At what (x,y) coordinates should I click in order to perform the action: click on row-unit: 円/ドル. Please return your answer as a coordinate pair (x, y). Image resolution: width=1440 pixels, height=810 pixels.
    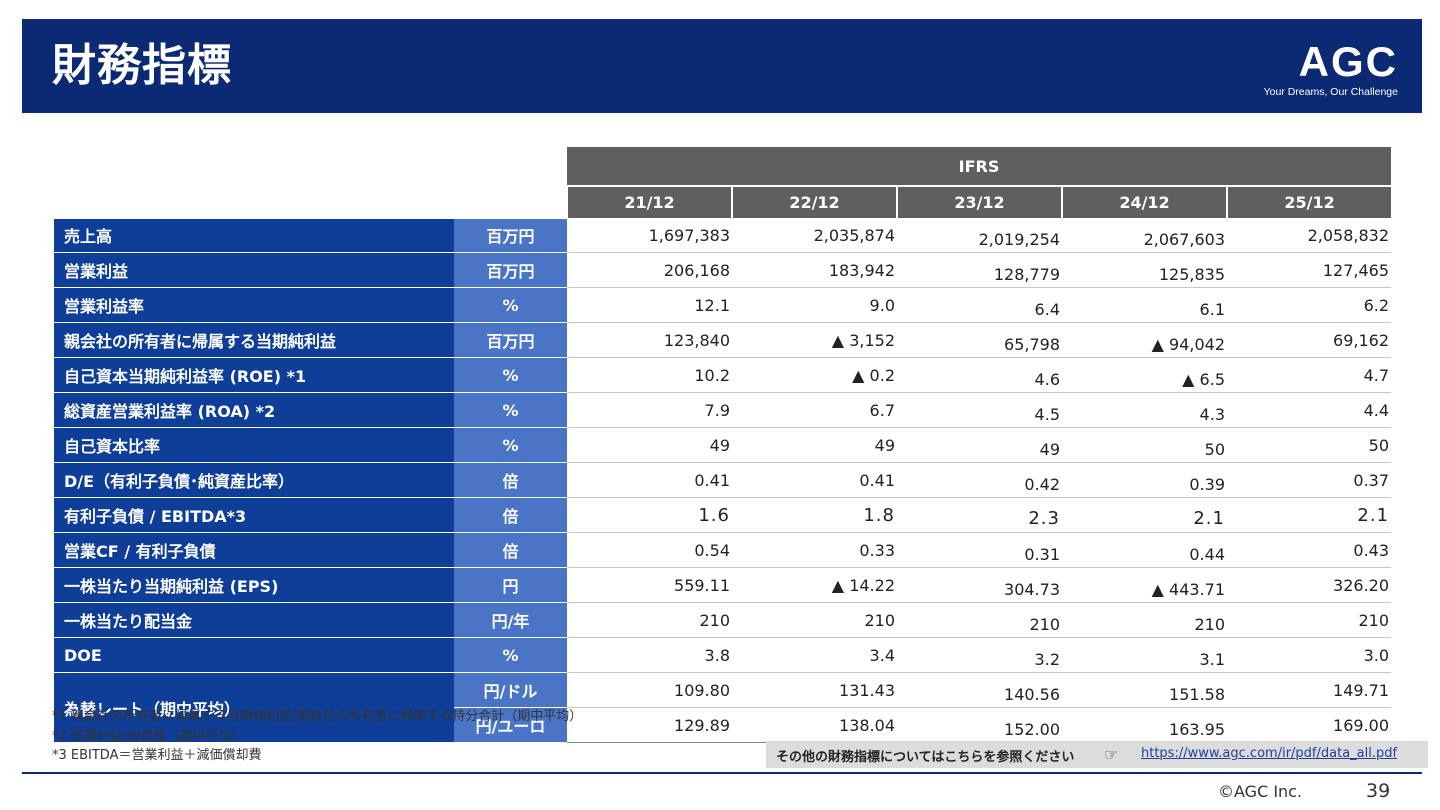
    Looking at the image, I should click on (510, 690).